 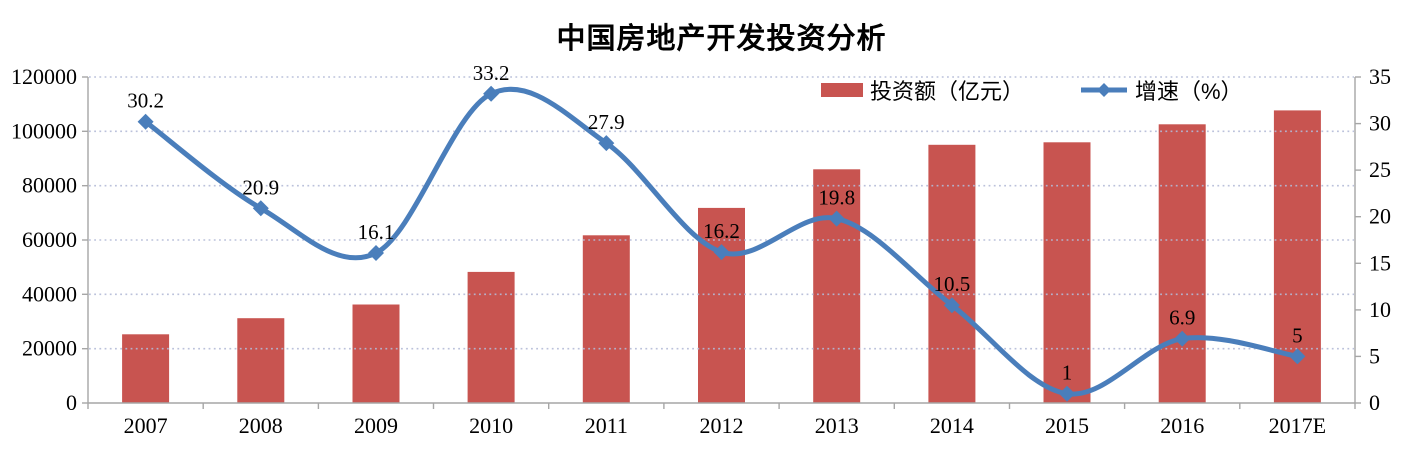 What do you see at coordinates (49, 348) in the screenshot?
I see `left-axis-label-20000: 20000` at bounding box center [49, 348].